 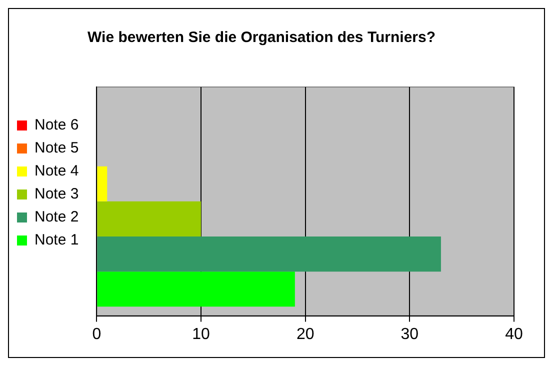 I want to click on legend-label: Note 3, so click(x=56, y=194).